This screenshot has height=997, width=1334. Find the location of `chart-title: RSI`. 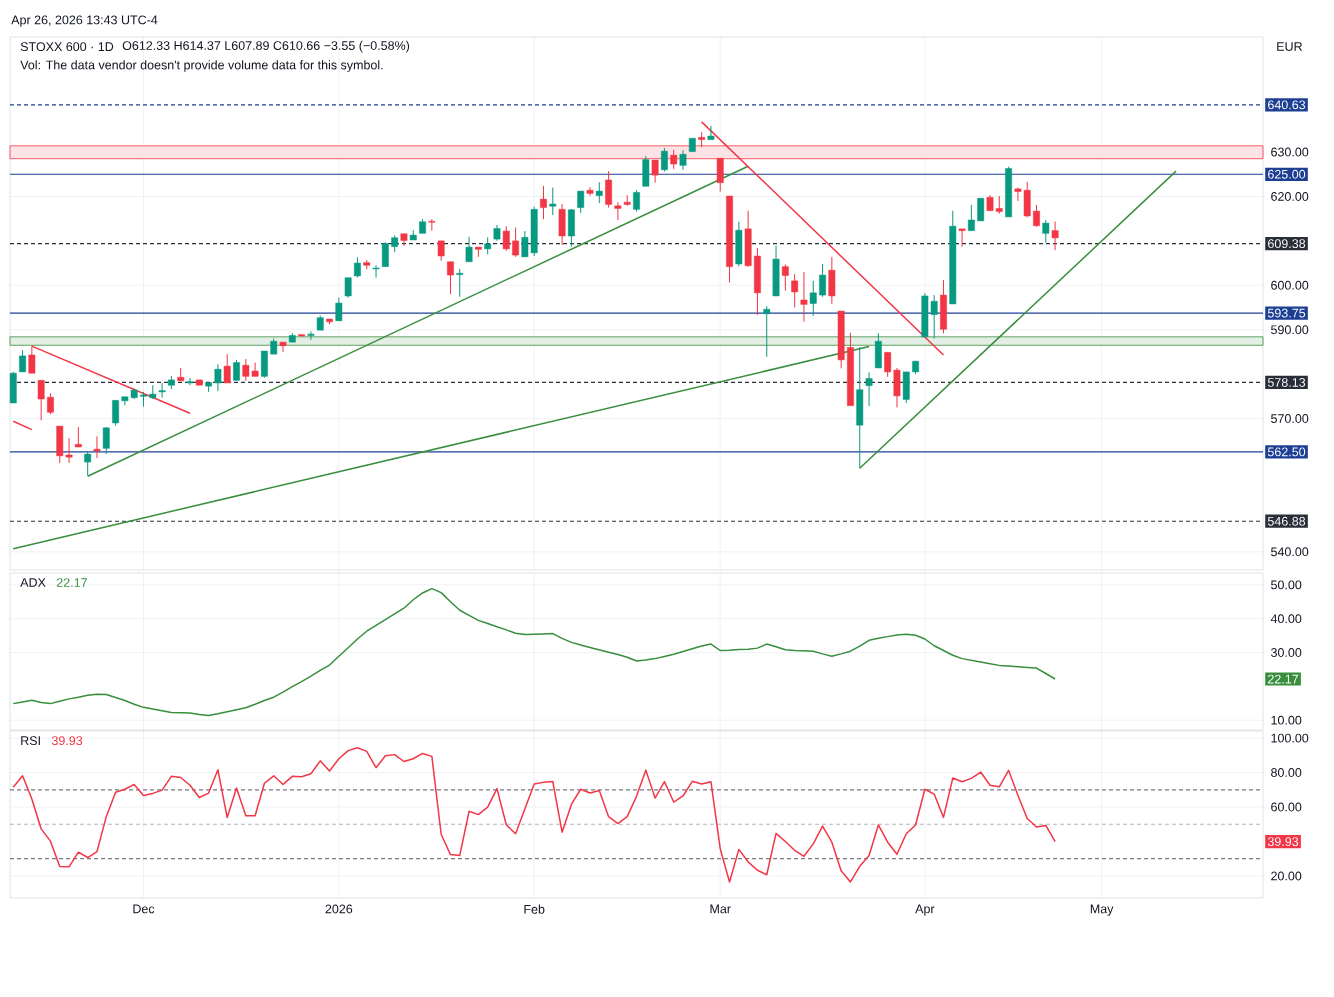

chart-title: RSI is located at coordinates (30, 741).